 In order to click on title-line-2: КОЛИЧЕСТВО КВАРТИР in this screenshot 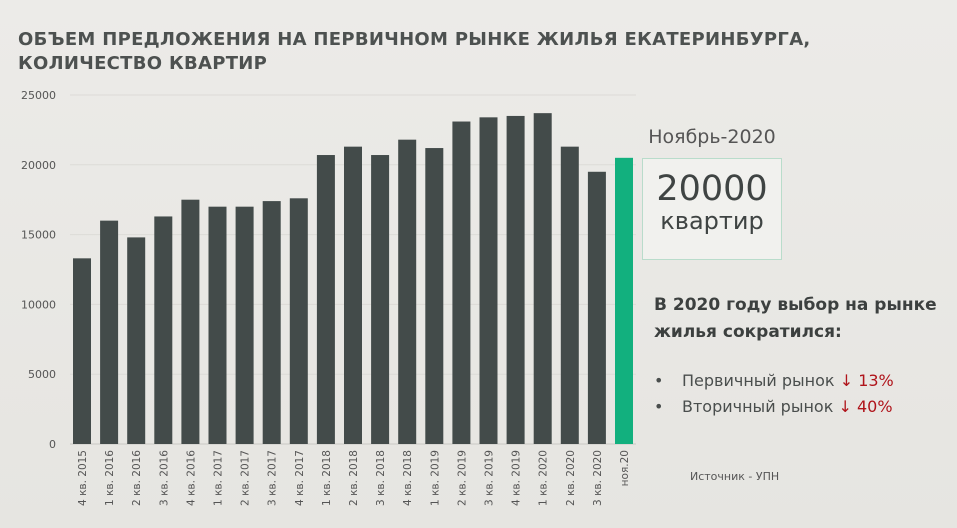, I will do `click(143, 63)`.